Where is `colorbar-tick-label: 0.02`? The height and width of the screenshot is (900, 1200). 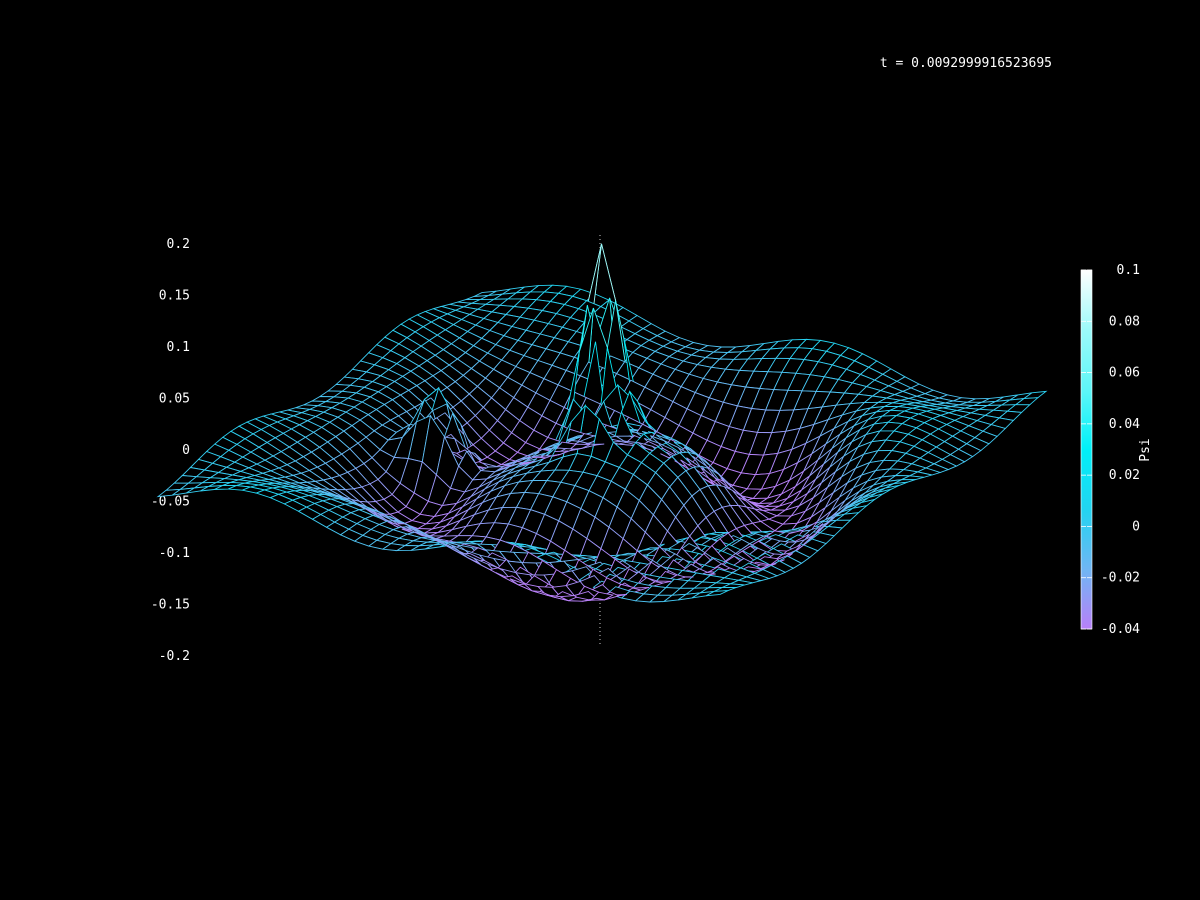
colorbar-tick-label: 0.02 is located at coordinates (1124, 475).